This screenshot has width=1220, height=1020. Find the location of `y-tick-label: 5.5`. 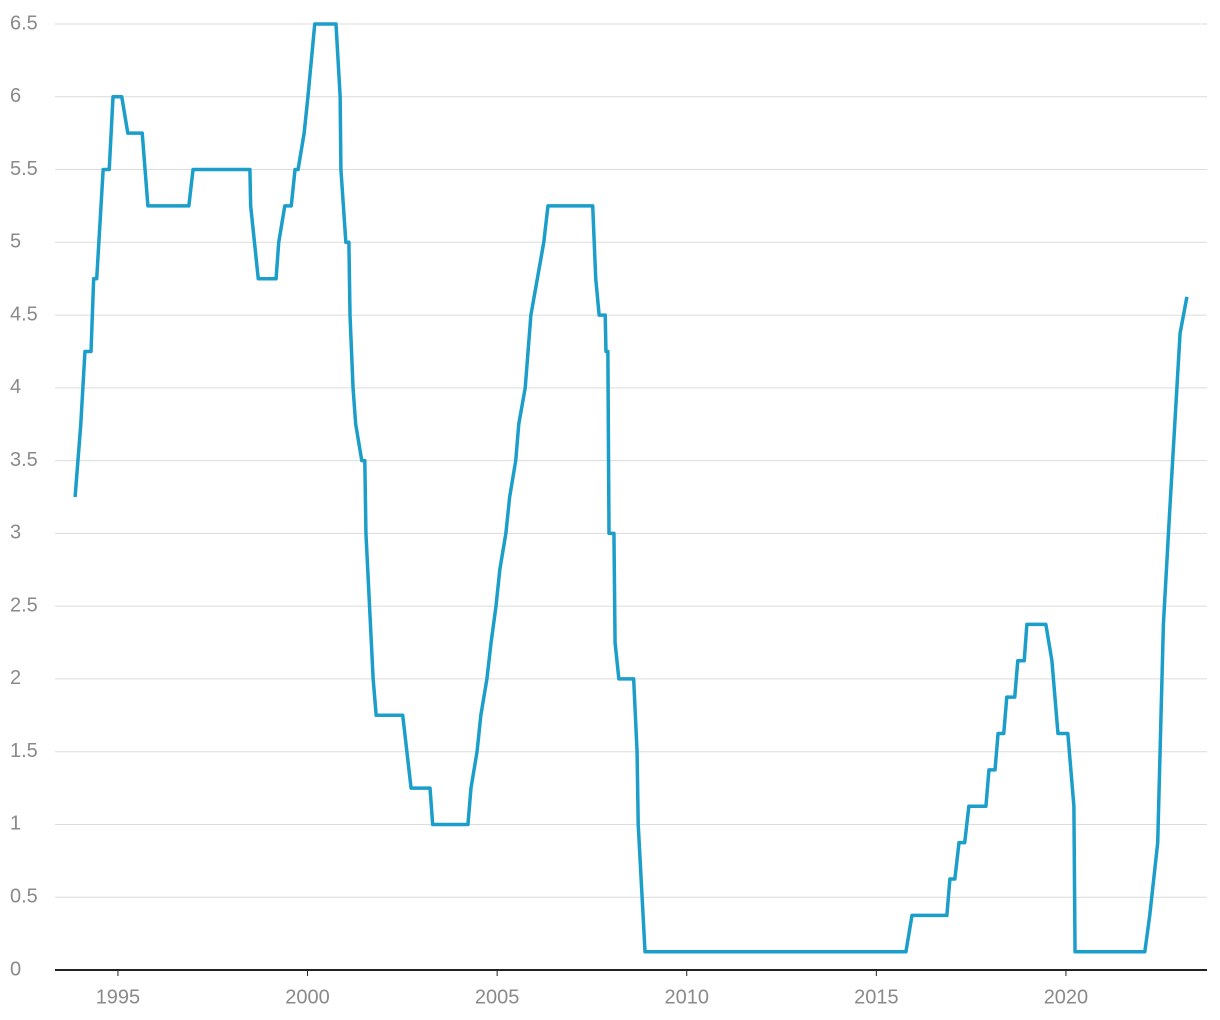

y-tick-label: 5.5 is located at coordinates (24, 169).